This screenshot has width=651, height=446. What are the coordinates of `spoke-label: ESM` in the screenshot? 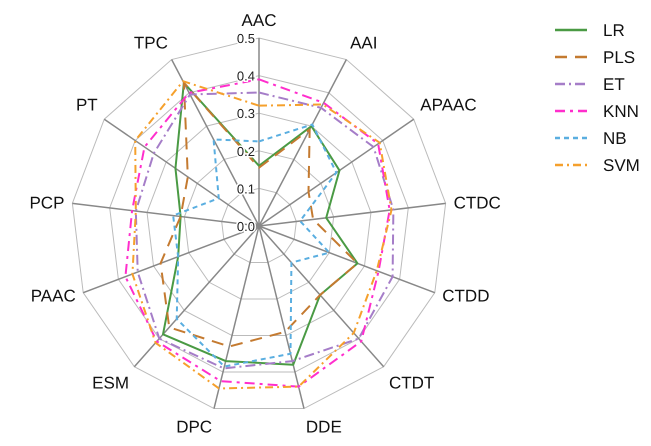 It's located at (111, 383).